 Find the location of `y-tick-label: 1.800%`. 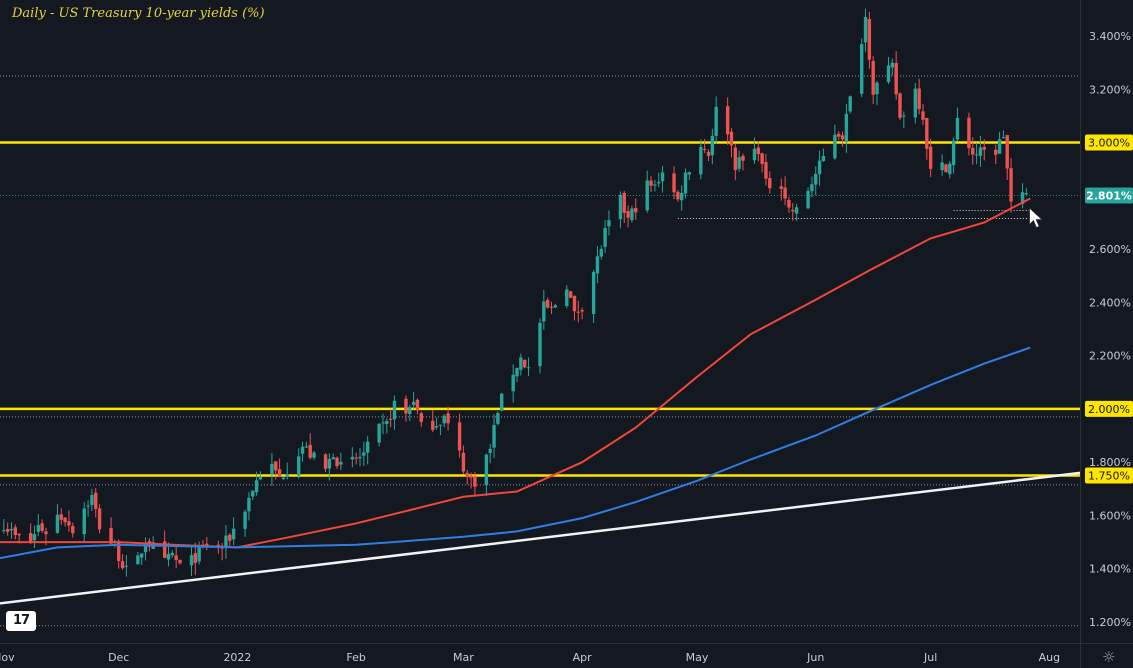

y-tick-label: 1.800% is located at coordinates (1110, 462).